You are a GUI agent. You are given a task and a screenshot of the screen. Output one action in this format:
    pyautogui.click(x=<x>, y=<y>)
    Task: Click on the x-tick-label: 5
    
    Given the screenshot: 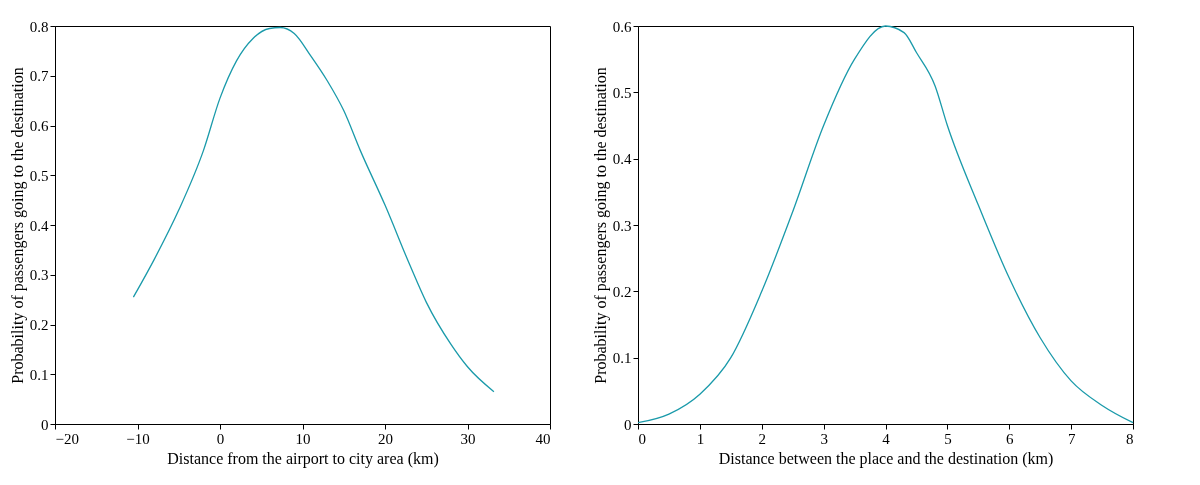 What is the action you would take?
    pyautogui.click(x=948, y=438)
    